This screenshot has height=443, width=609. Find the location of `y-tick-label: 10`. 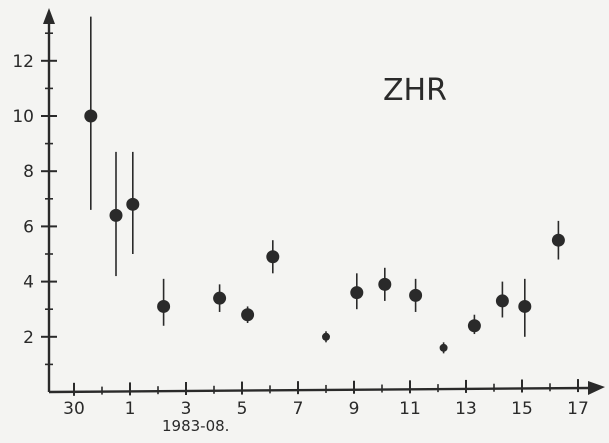

y-tick-label: 10 is located at coordinates (23, 117).